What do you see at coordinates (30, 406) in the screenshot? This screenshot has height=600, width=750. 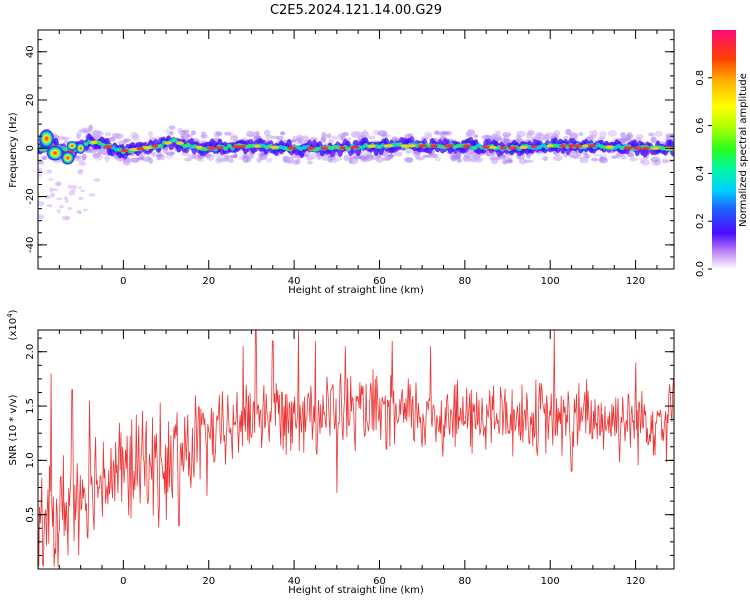 I see `snr-ytick-label: 1.5` at bounding box center [30, 406].